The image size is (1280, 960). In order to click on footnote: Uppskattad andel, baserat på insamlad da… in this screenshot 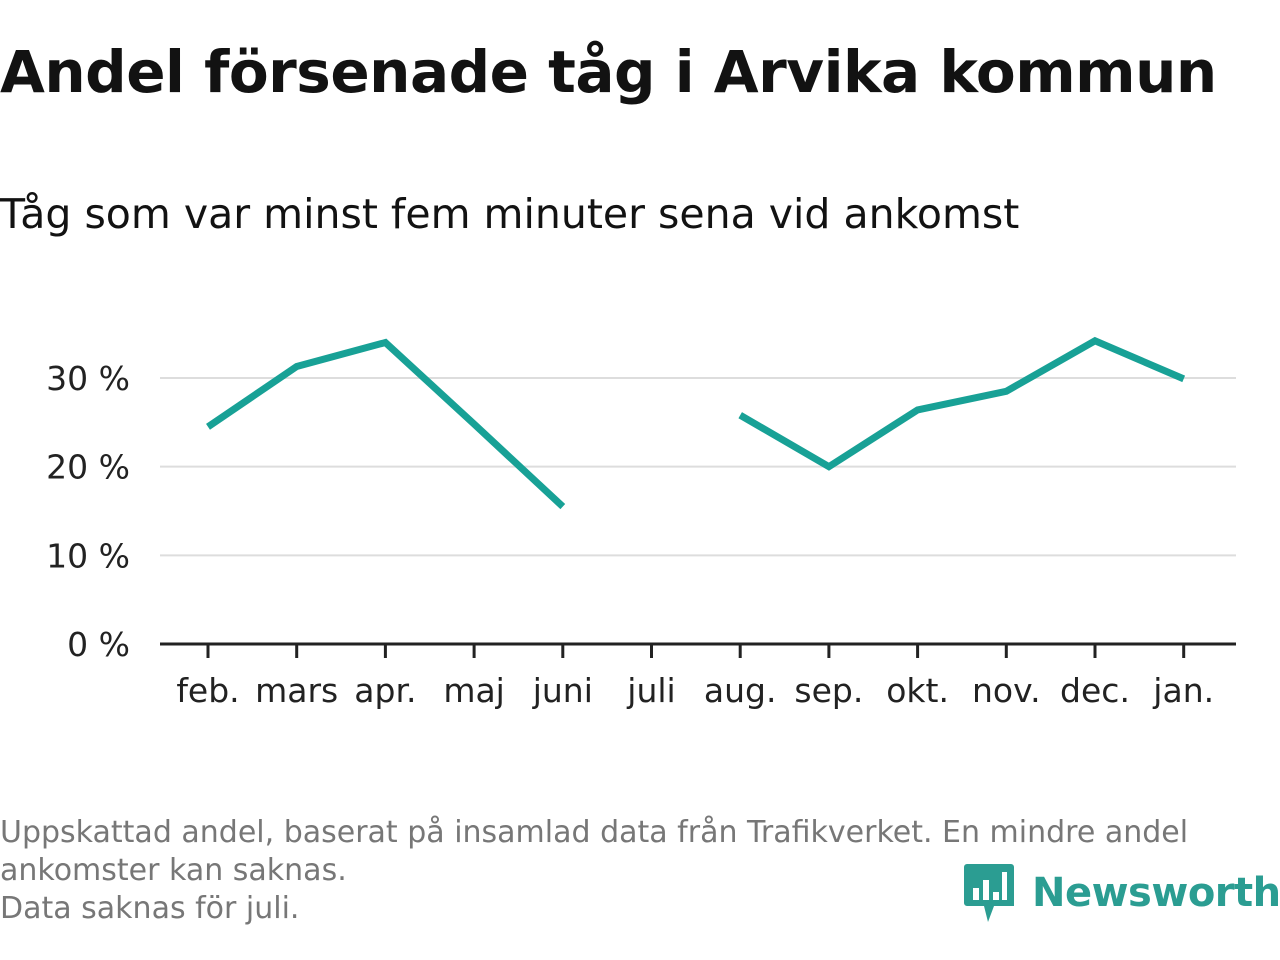, I will do `click(635, 871)`.